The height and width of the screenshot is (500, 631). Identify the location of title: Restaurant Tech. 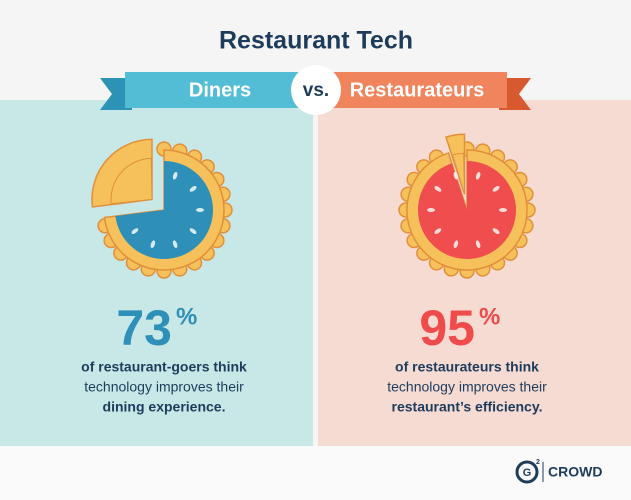
(316, 41).